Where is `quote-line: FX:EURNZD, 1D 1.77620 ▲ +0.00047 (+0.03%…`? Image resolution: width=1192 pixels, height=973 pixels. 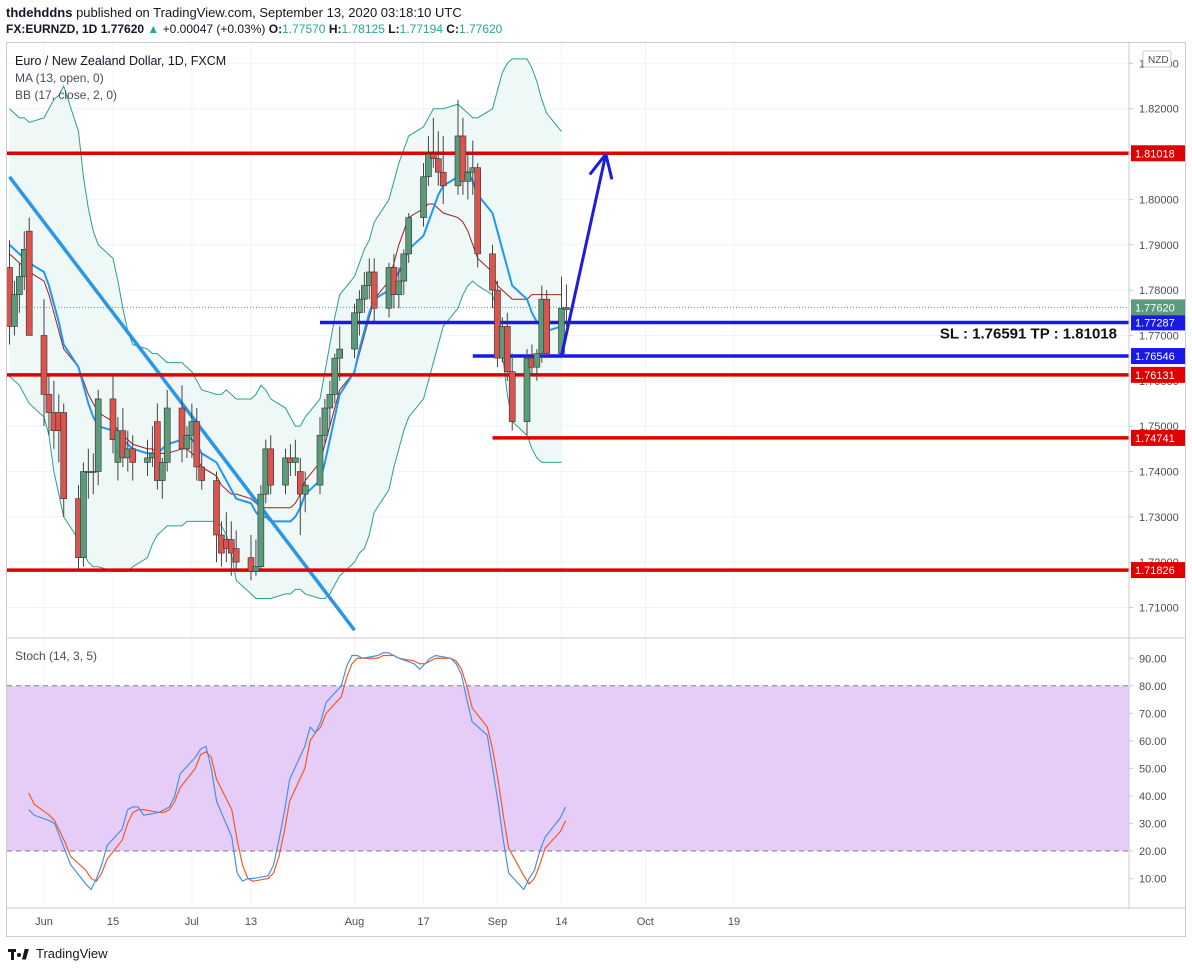
quote-line: FX:EURNZD, 1D 1.77620 ▲ +0.00047 (+0.03%… is located at coordinates (254, 29).